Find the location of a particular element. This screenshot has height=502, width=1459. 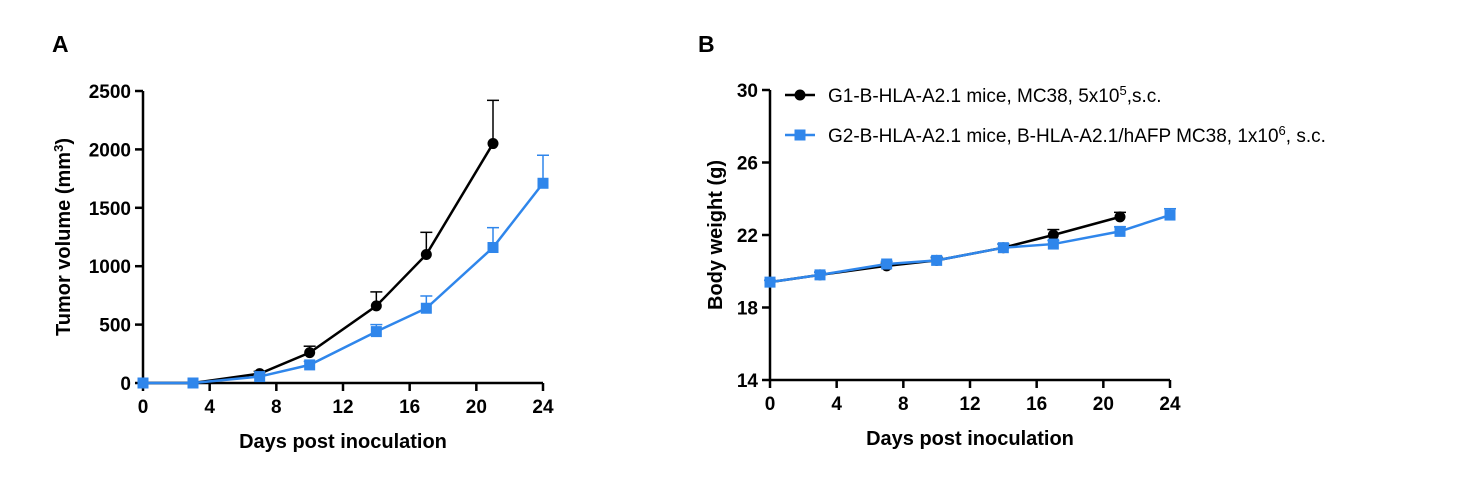

panel-a-y-tick-label: 2500 is located at coordinates (110, 92).